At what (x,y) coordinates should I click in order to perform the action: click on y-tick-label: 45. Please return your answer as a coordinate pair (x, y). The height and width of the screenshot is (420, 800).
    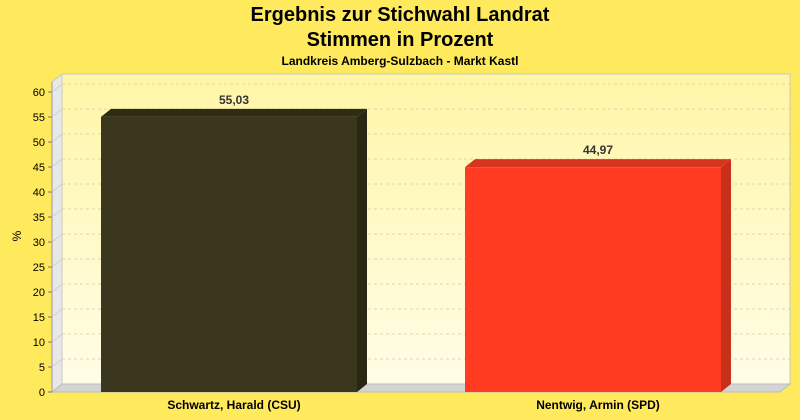
    Looking at the image, I should click on (39, 168).